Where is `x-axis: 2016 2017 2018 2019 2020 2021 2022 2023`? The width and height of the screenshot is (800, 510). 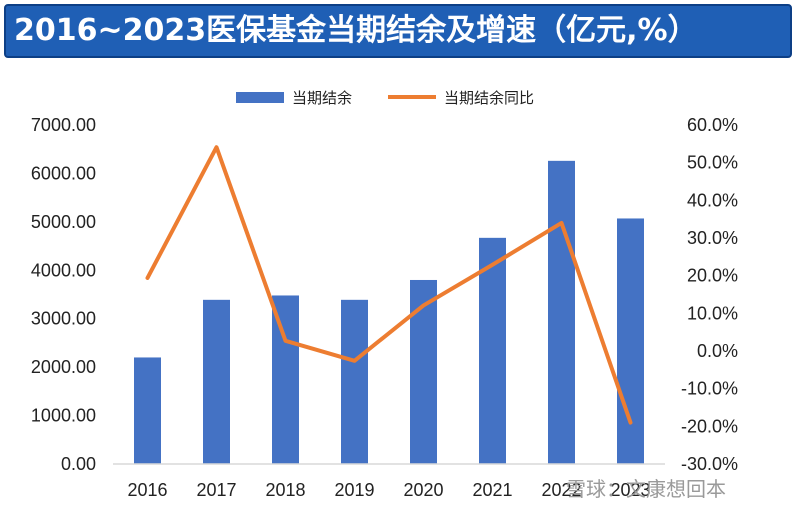 x-axis: 2016 2017 2018 2019 2020 2021 2022 2023 is located at coordinates (389, 481).